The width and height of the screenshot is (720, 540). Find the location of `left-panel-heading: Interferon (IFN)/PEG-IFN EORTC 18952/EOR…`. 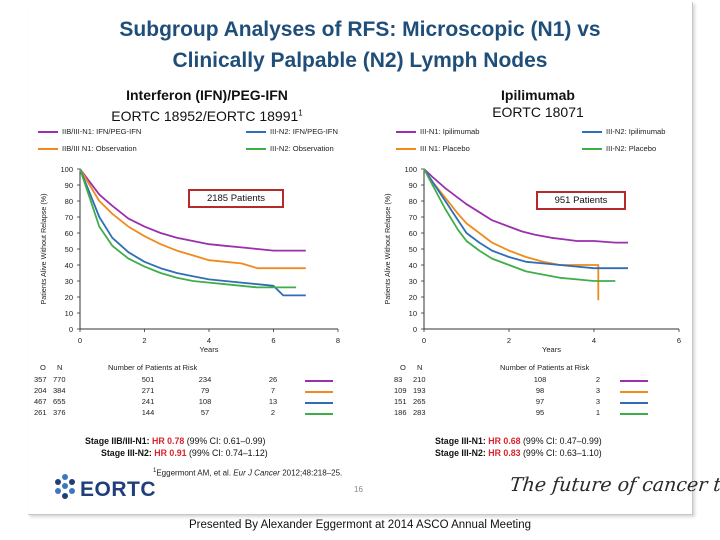

left-panel-heading: Interferon (IFN)/PEG-IFN EORTC 18952/EOR… is located at coordinates (207, 106).